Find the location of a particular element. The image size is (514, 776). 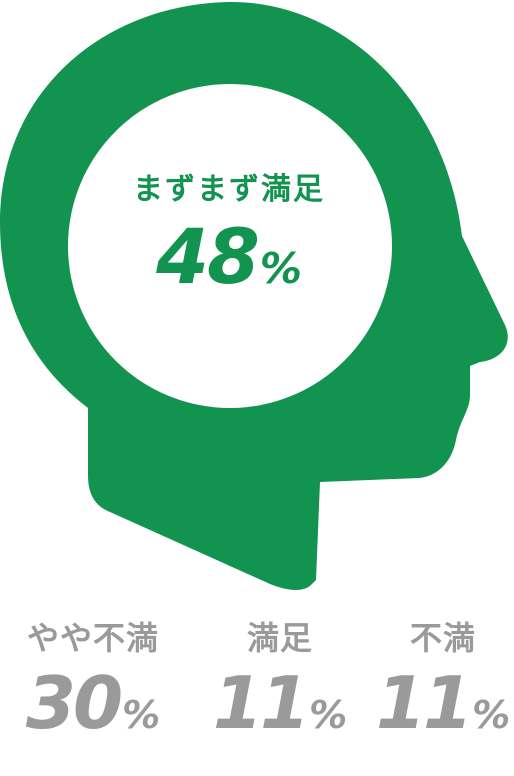

main-percentage-unit: % is located at coordinates (280, 268).